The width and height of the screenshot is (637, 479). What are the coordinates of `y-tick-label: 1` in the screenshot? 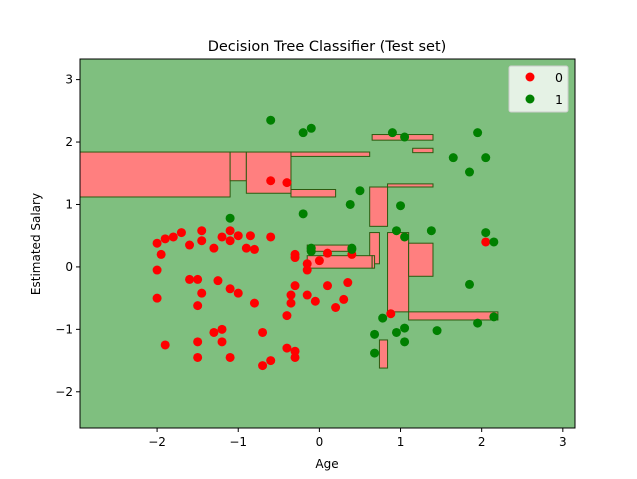 It's located at (69, 204).